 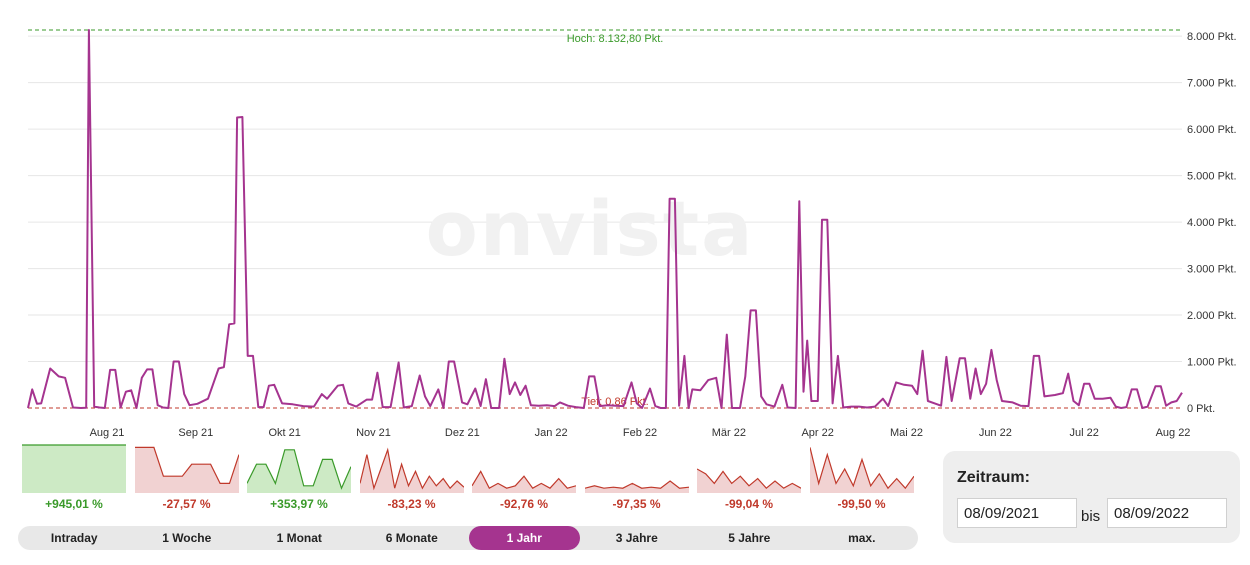 What do you see at coordinates (636, 504) in the screenshot?
I see `mini-chart-change-label: -97,35 %` at bounding box center [636, 504].